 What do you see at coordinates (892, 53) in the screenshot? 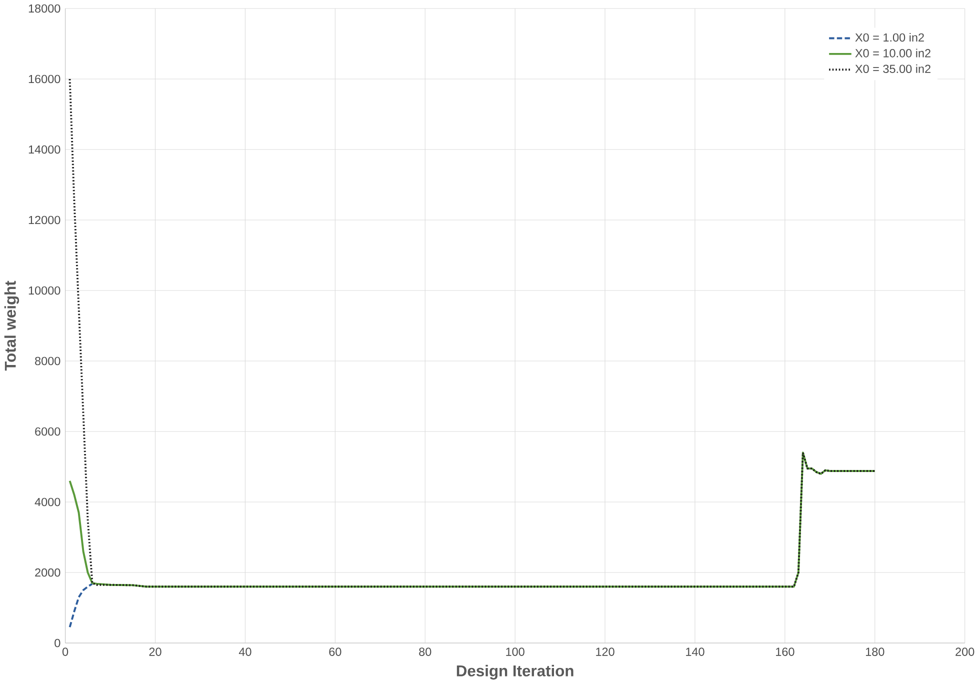
I see `legend-label: X0 = 10.00 in2` at bounding box center [892, 53].